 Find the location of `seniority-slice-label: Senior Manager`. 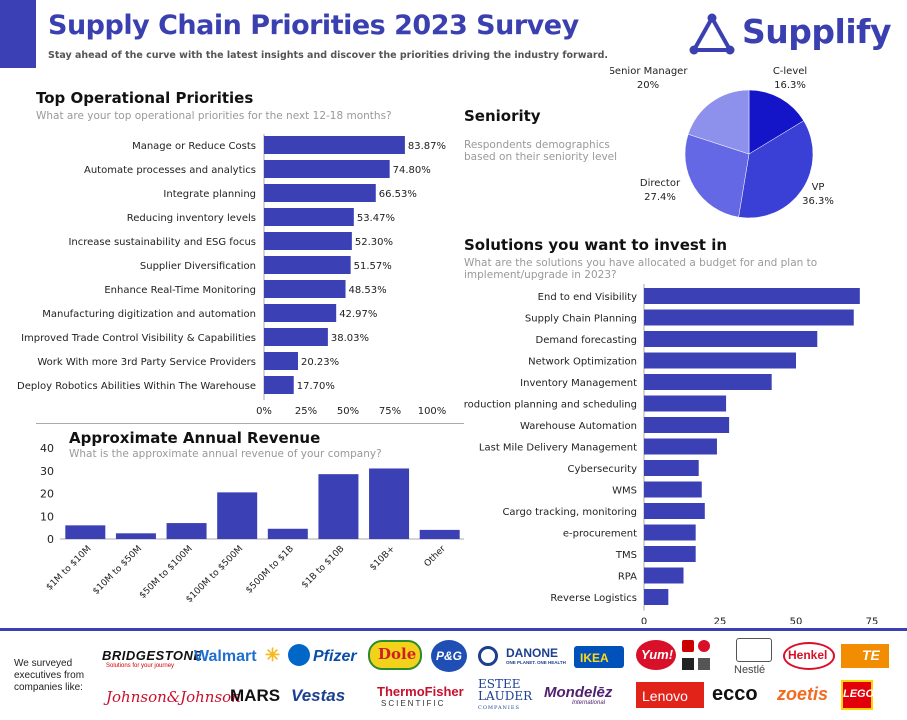

seniority-slice-label: Senior Manager is located at coordinates (649, 71).